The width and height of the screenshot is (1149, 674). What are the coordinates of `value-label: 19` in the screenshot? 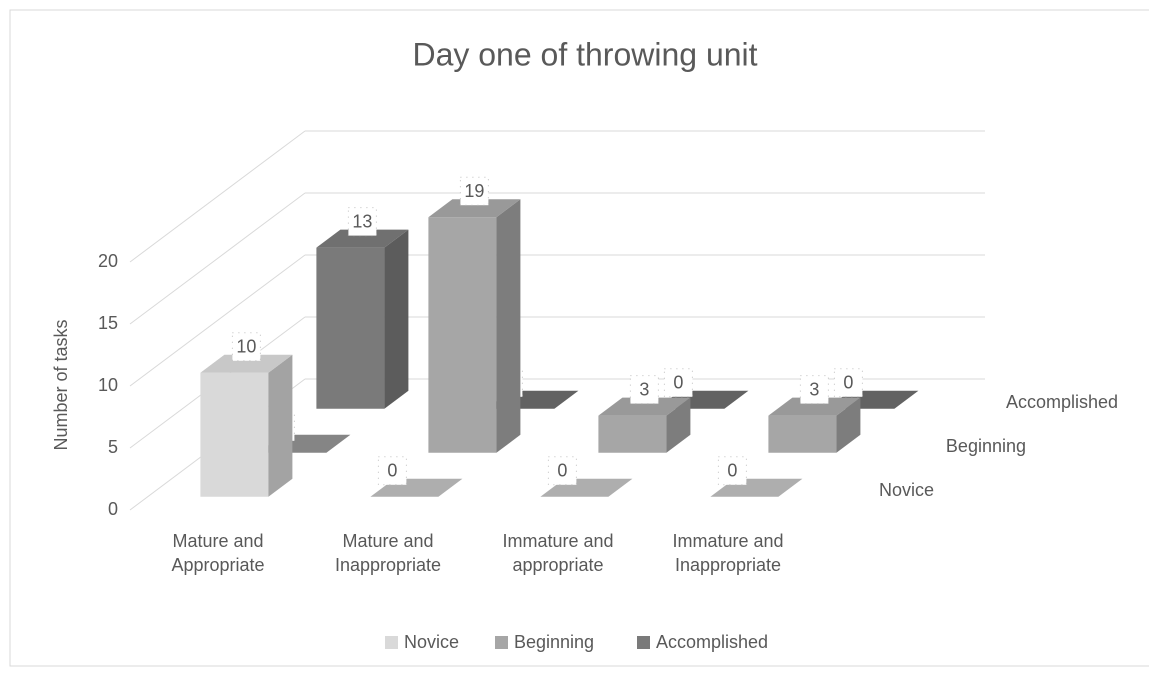 It's located at (474, 191).